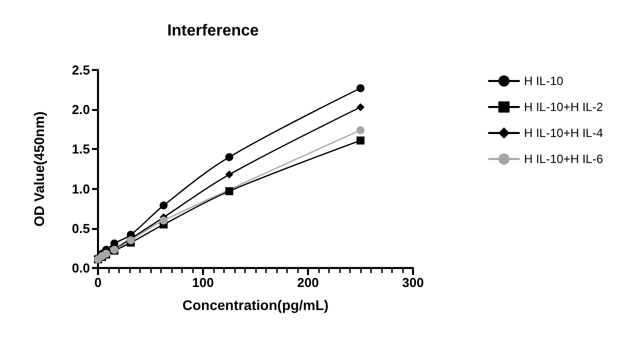 This screenshot has width=636, height=350. What do you see at coordinates (81, 188) in the screenshot?
I see `y-tick-label: 1.0` at bounding box center [81, 188].